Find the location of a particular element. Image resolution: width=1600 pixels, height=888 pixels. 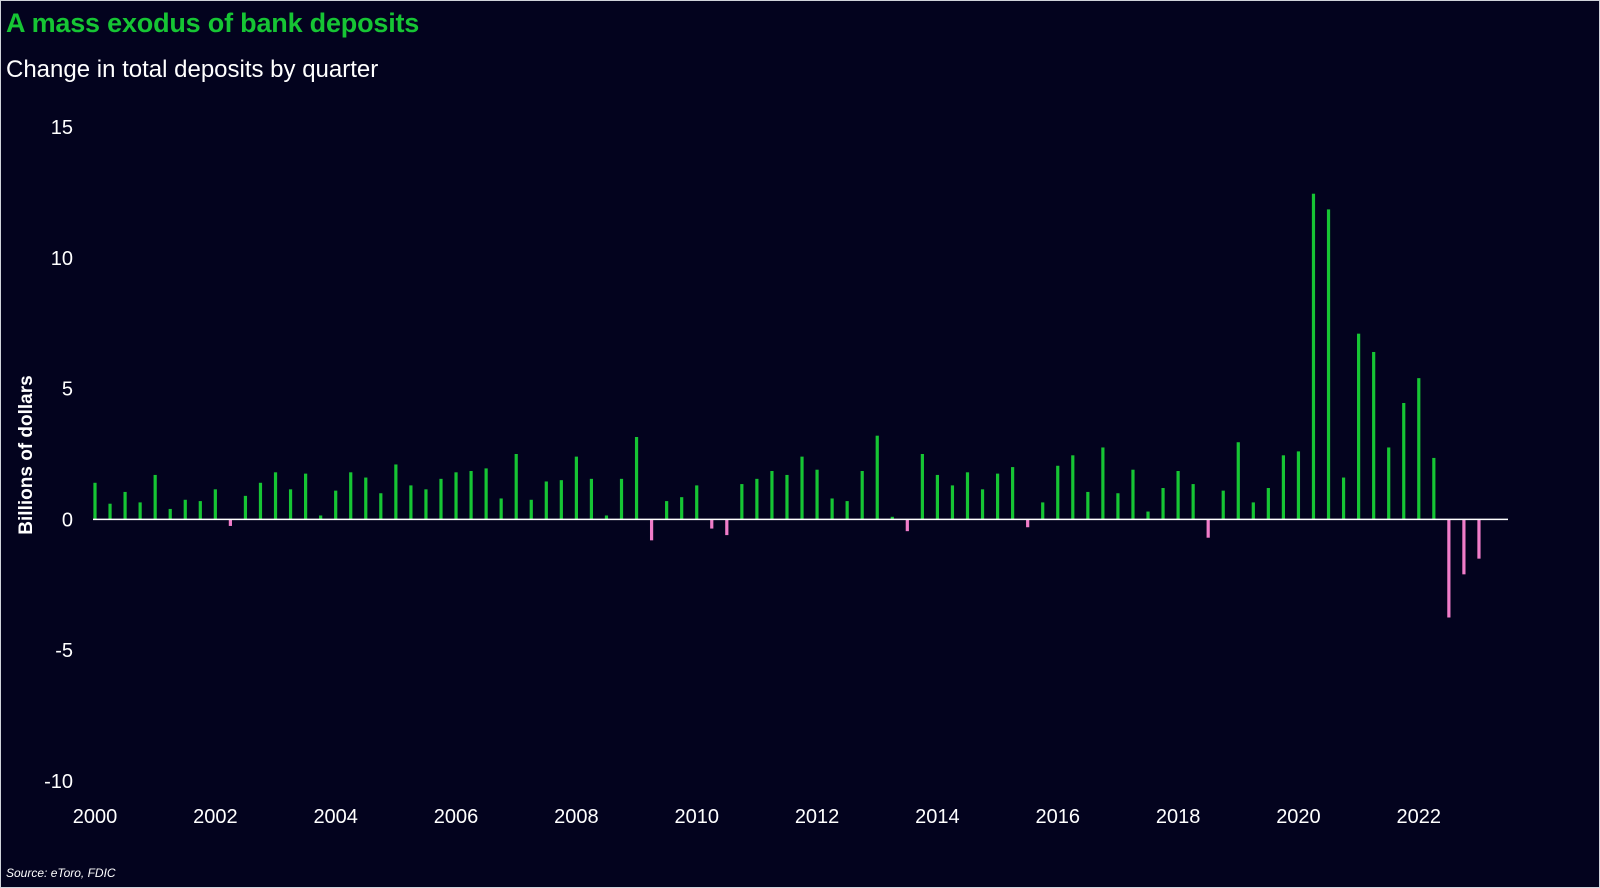

y-tick-label: 15 is located at coordinates (62, 128).